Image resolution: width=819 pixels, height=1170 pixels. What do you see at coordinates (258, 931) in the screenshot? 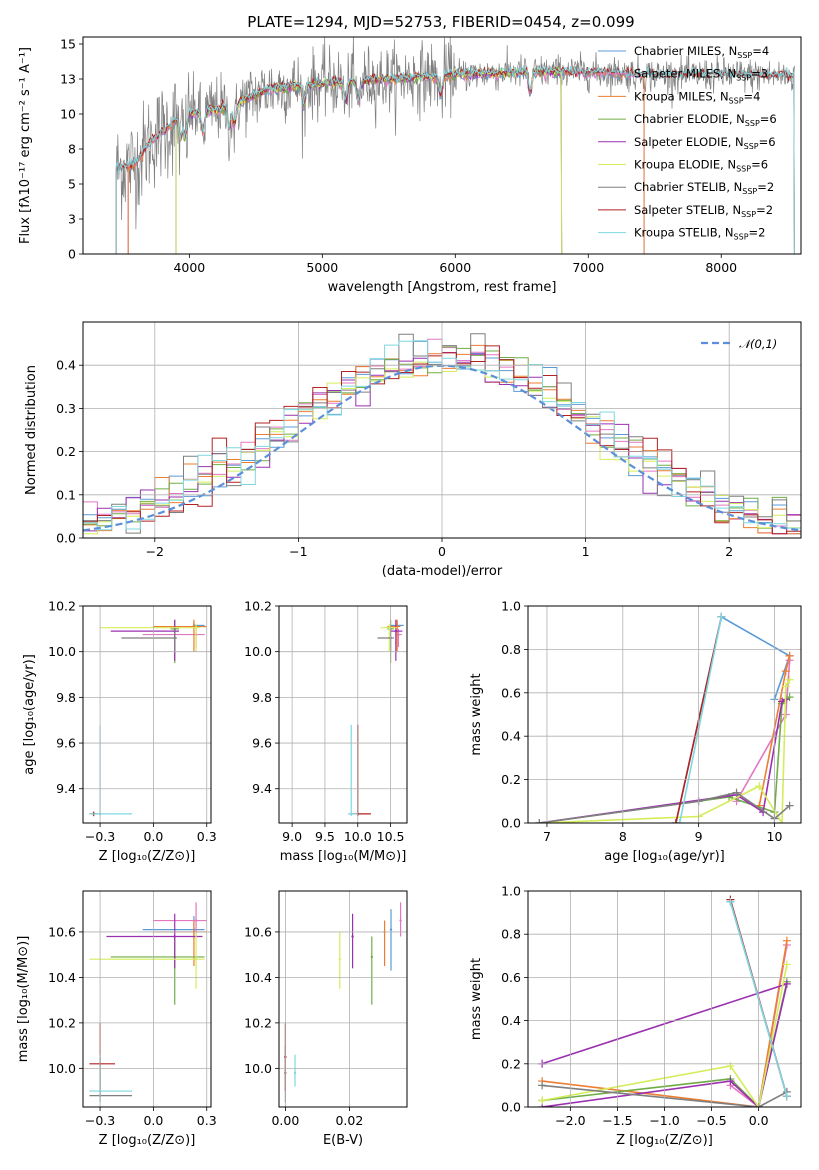
I see `mass-vs-EBV-ytick-label: 10.6` at bounding box center [258, 931].